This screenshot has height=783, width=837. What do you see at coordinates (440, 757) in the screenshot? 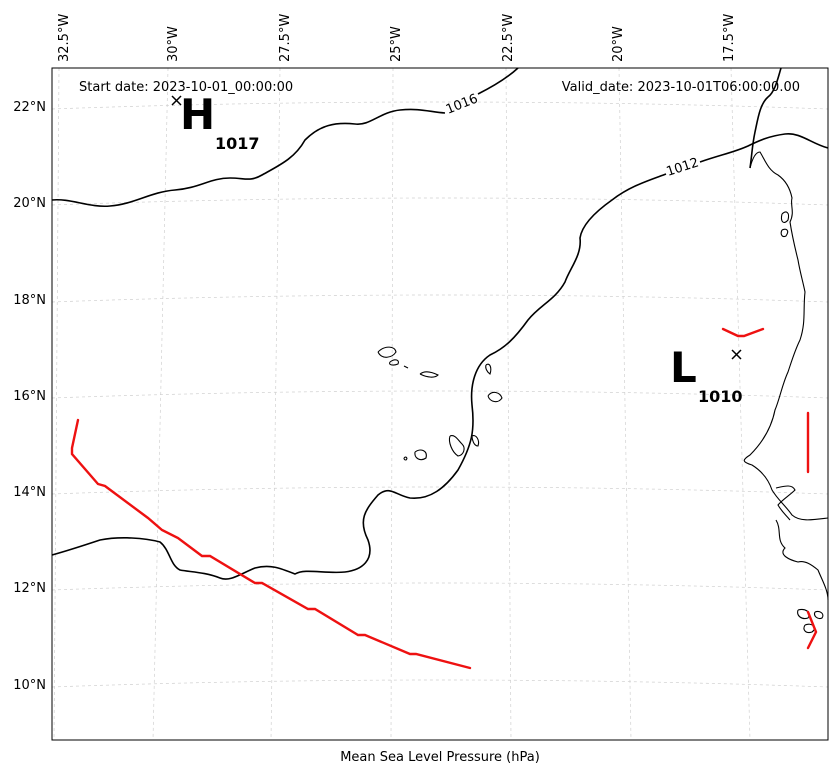
I see `map-xlabel: Mean Sea Level Pressure (hPa)` at bounding box center [440, 757].